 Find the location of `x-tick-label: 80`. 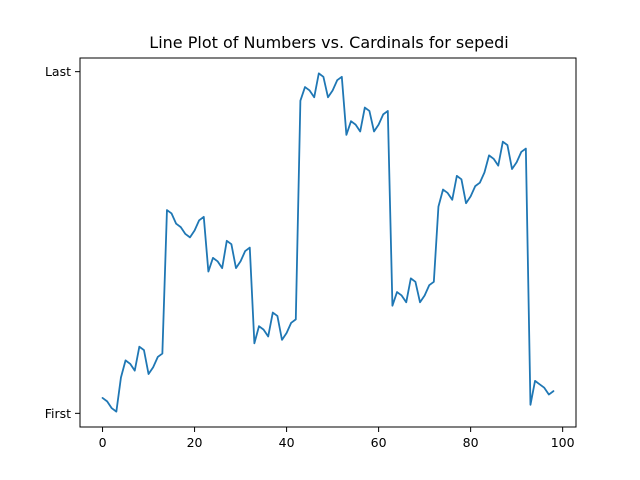

x-tick-label: 80 is located at coordinates (471, 442).